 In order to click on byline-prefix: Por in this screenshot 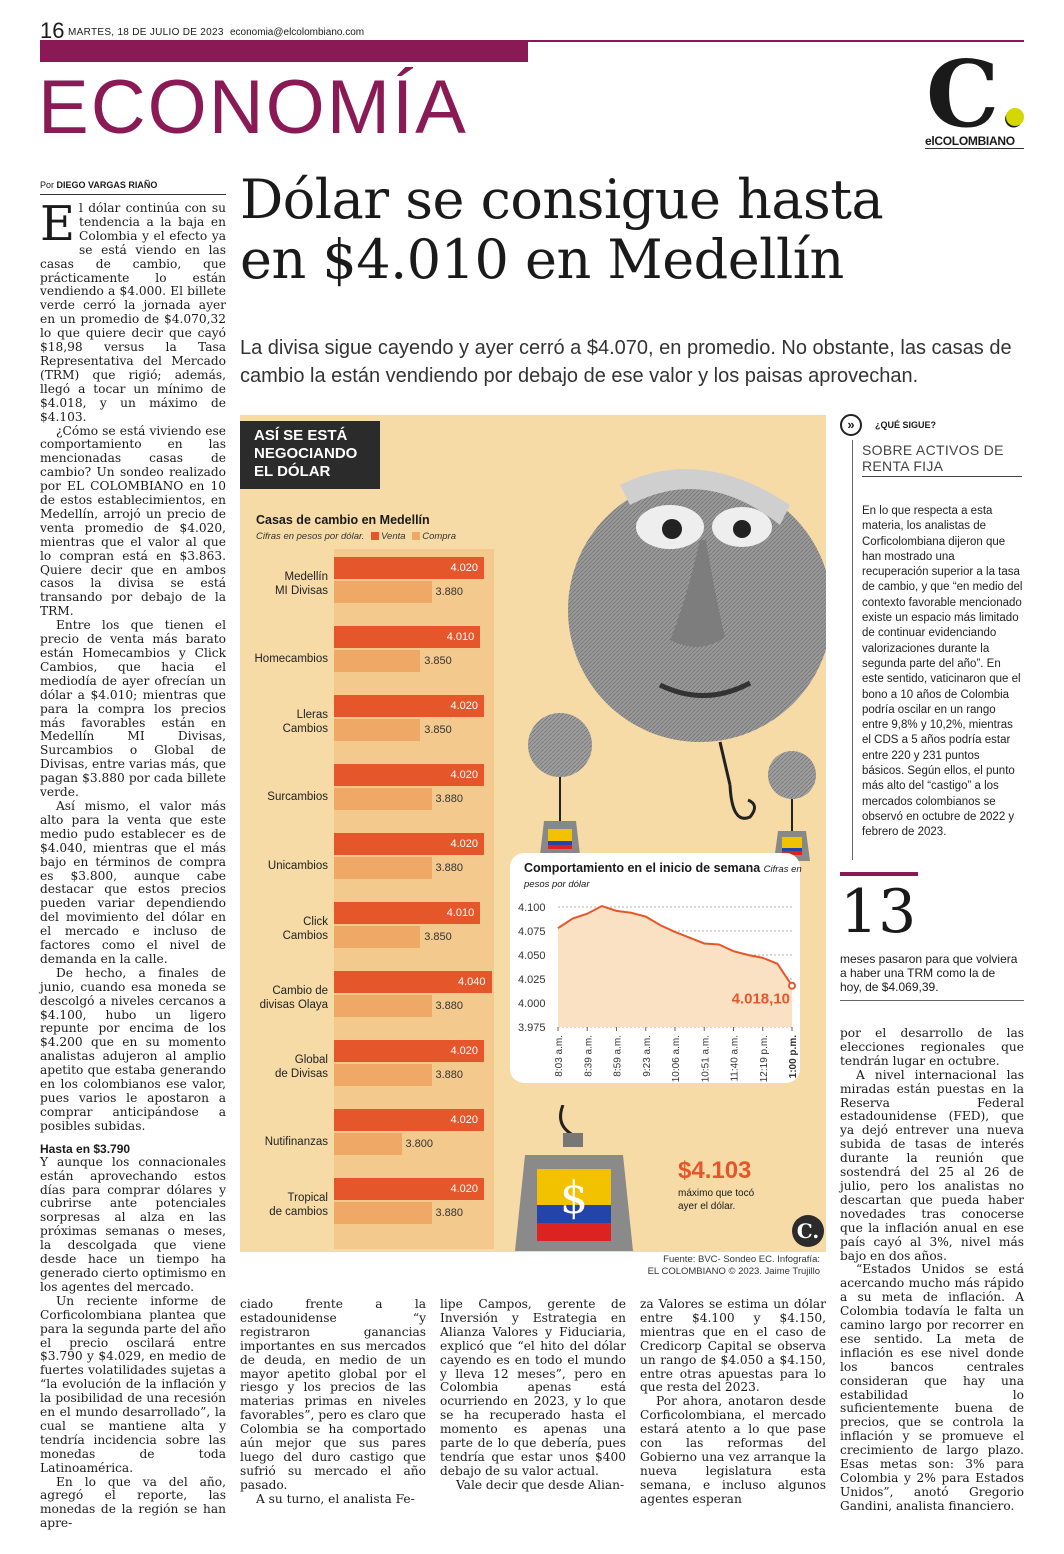, I will do `click(47, 185)`.